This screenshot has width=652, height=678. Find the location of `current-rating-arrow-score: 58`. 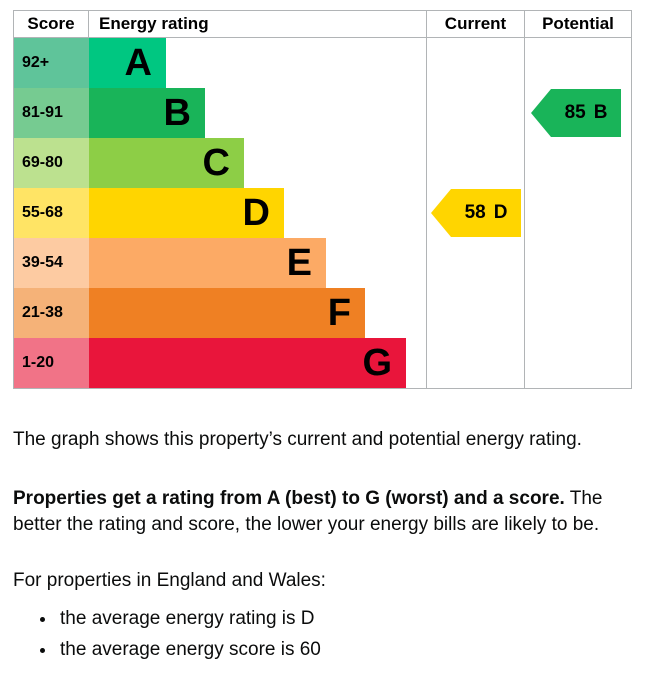

current-rating-arrow-score: 58 is located at coordinates (475, 212).